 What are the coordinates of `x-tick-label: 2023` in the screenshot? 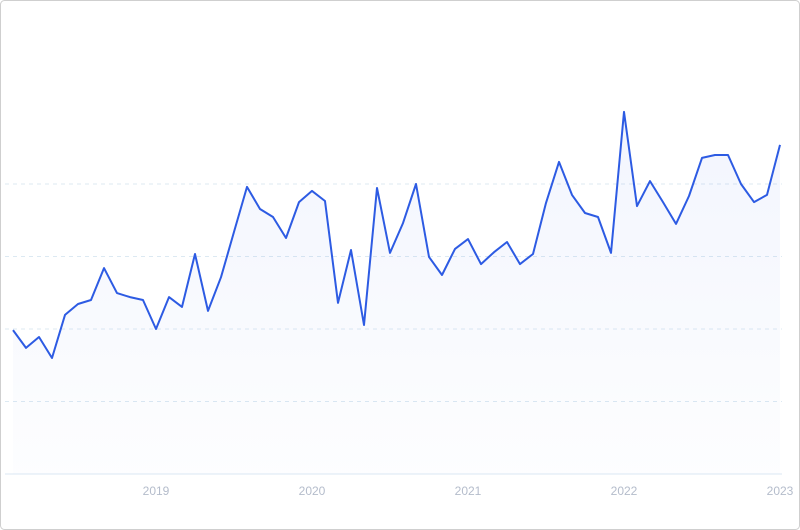 It's located at (780, 491).